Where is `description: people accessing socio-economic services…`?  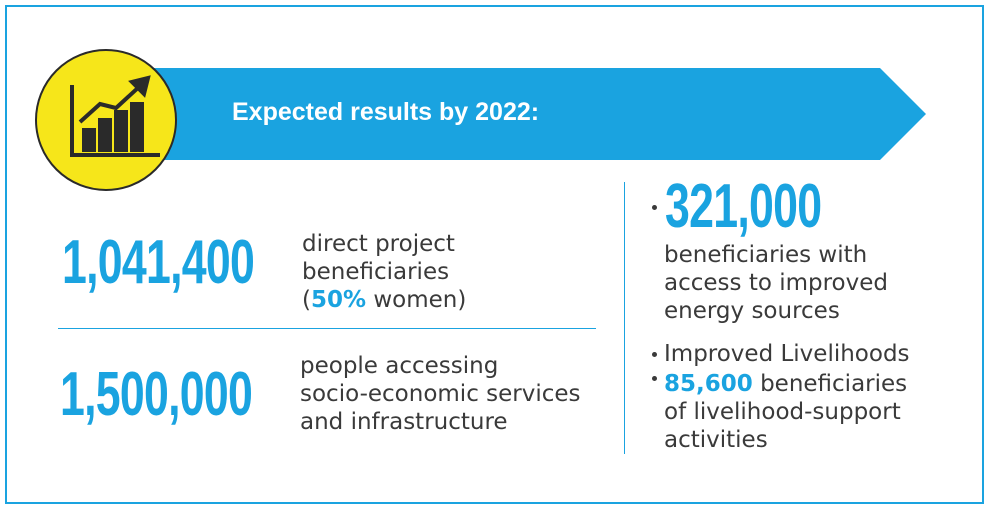 description: people accessing socio-economic services… is located at coordinates (440, 394).